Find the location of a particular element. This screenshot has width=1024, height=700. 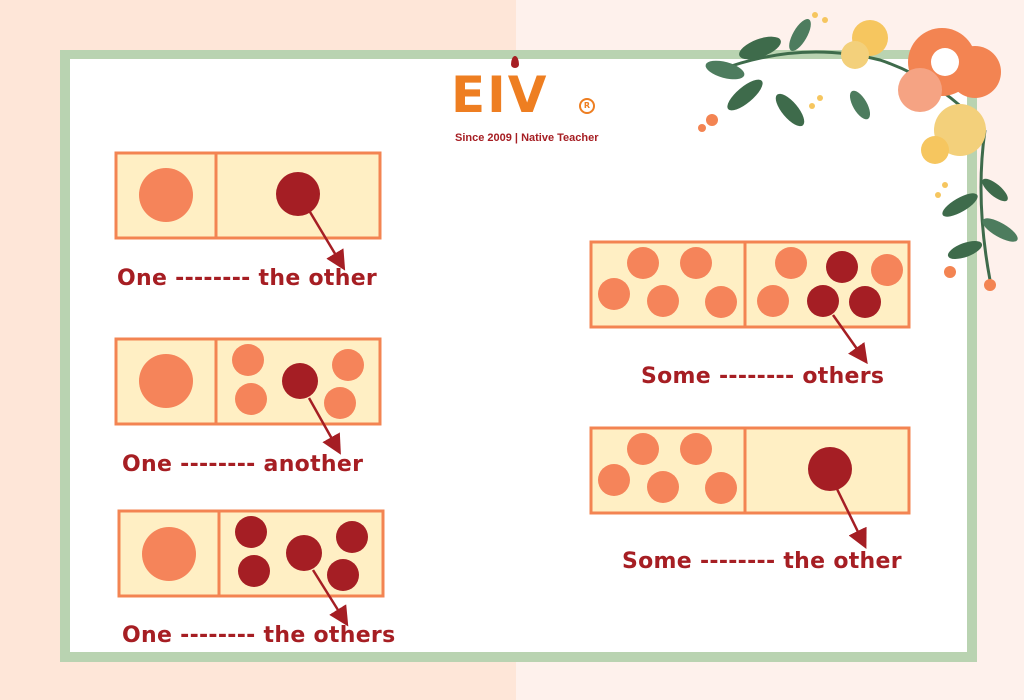

logo-tagline: Since 2009 | Native Teacher is located at coordinates (527, 138).